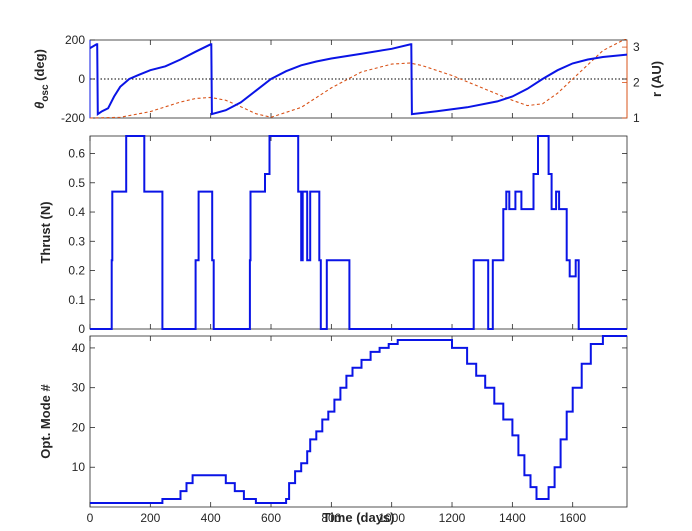 The height and width of the screenshot is (531, 692). What do you see at coordinates (391, 518) in the screenshot?
I see `x-tick-label: 1000` at bounding box center [391, 518].